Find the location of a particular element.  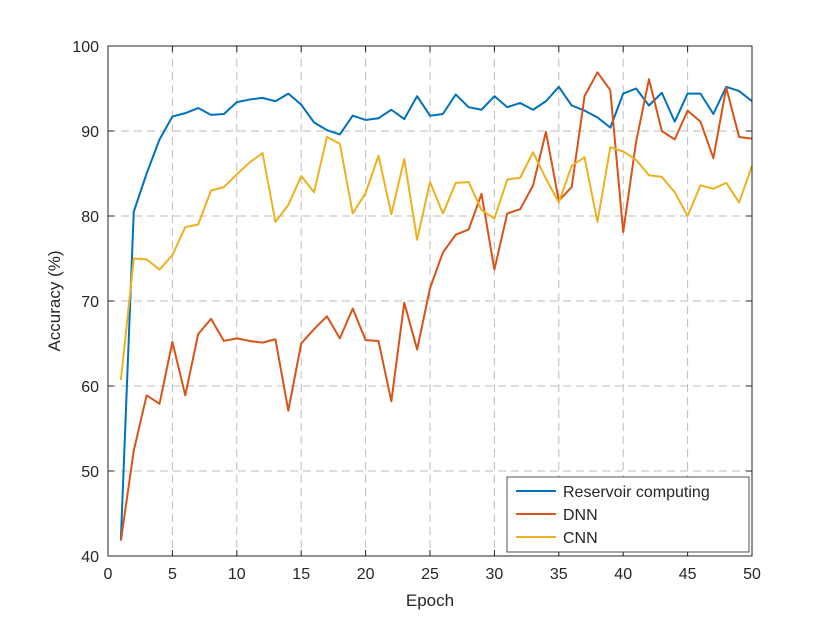

x-axis-label: Epoch is located at coordinates (430, 600).